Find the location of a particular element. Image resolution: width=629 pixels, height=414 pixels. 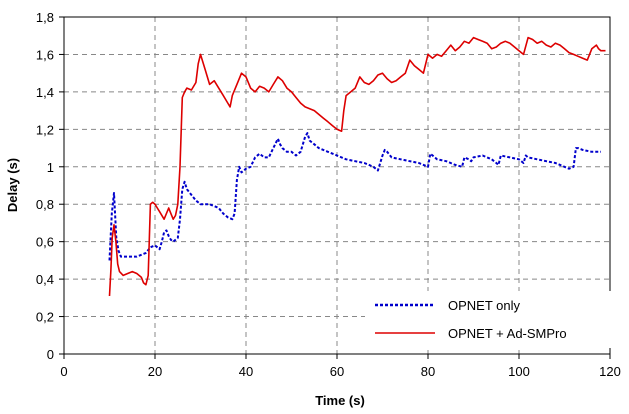

legend-box is located at coordinates (492, 319).